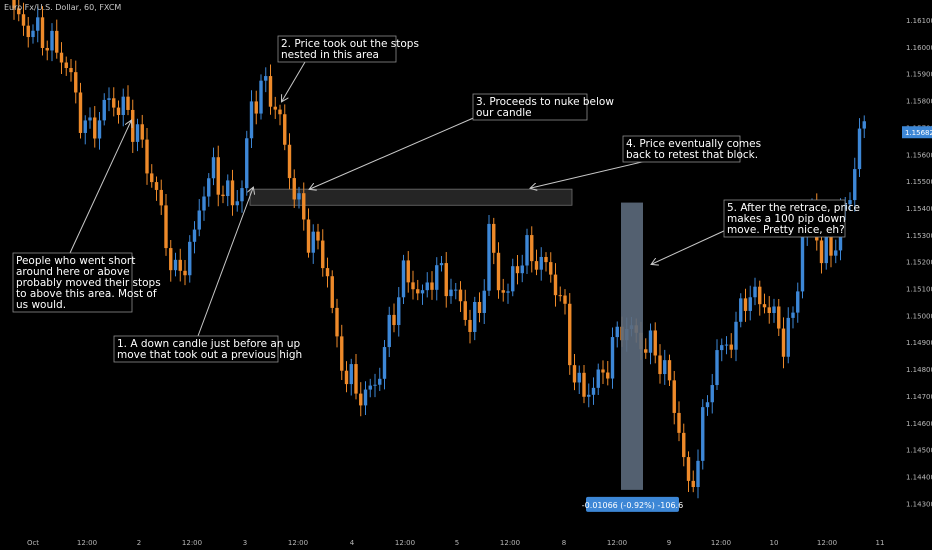 This screenshot has height=550, width=932. What do you see at coordinates (693, 144) in the screenshot?
I see `annotation-line: 4. Price eventually comes` at bounding box center [693, 144].